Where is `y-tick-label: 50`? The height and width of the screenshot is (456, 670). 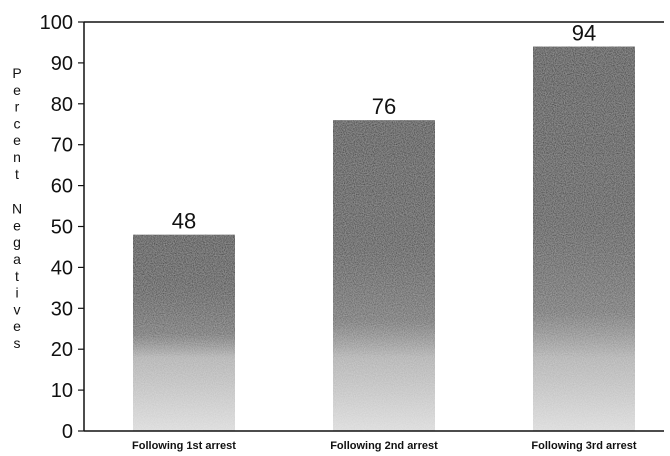 y-tick-label: 50 is located at coordinates (62, 228).